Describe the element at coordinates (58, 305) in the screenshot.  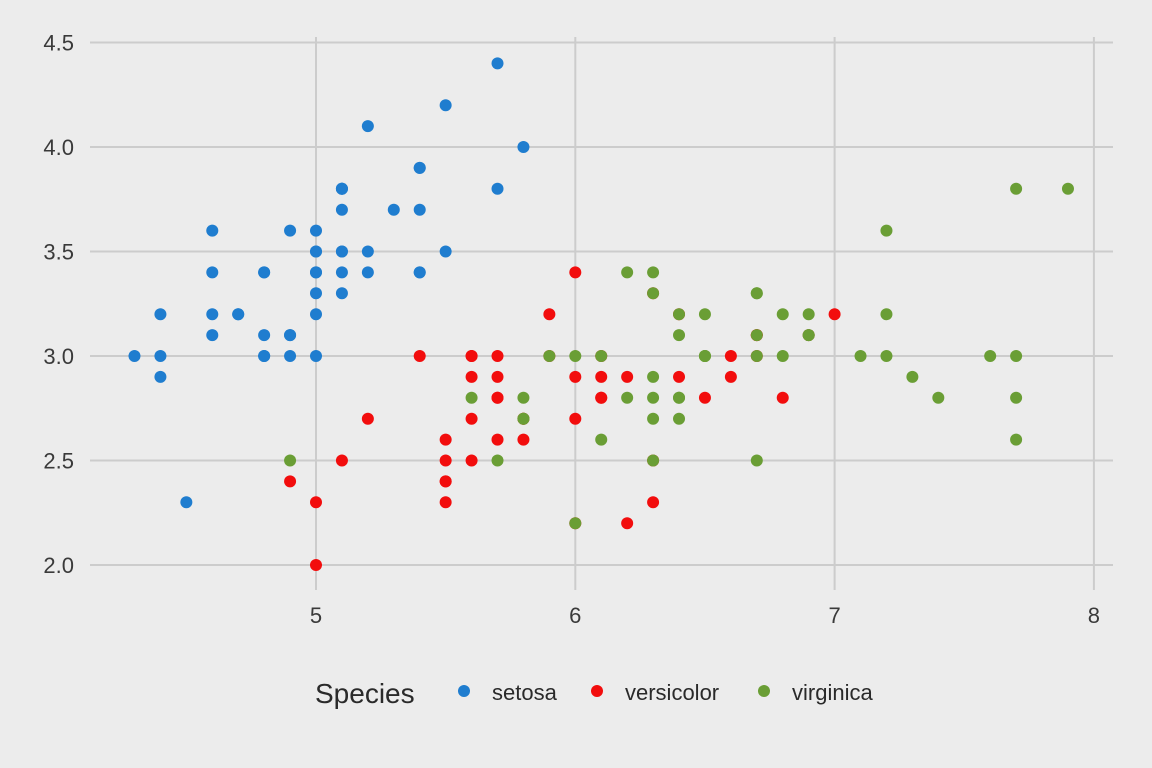
I see `y-axis-tick-labels: 2.0 2.5 3.0 3.5 4.0 4.5` at that location.